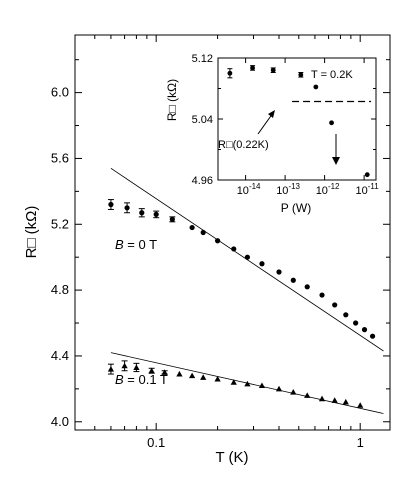 This screenshot has width=415, height=485. What do you see at coordinates (255, 186) in the screenshot?
I see `inset-x-tick-exponent: -14` at bounding box center [255, 186].